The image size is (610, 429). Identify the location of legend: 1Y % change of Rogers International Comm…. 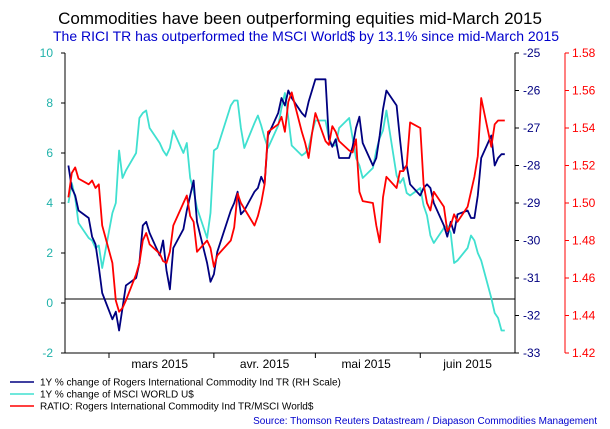
(175, 395).